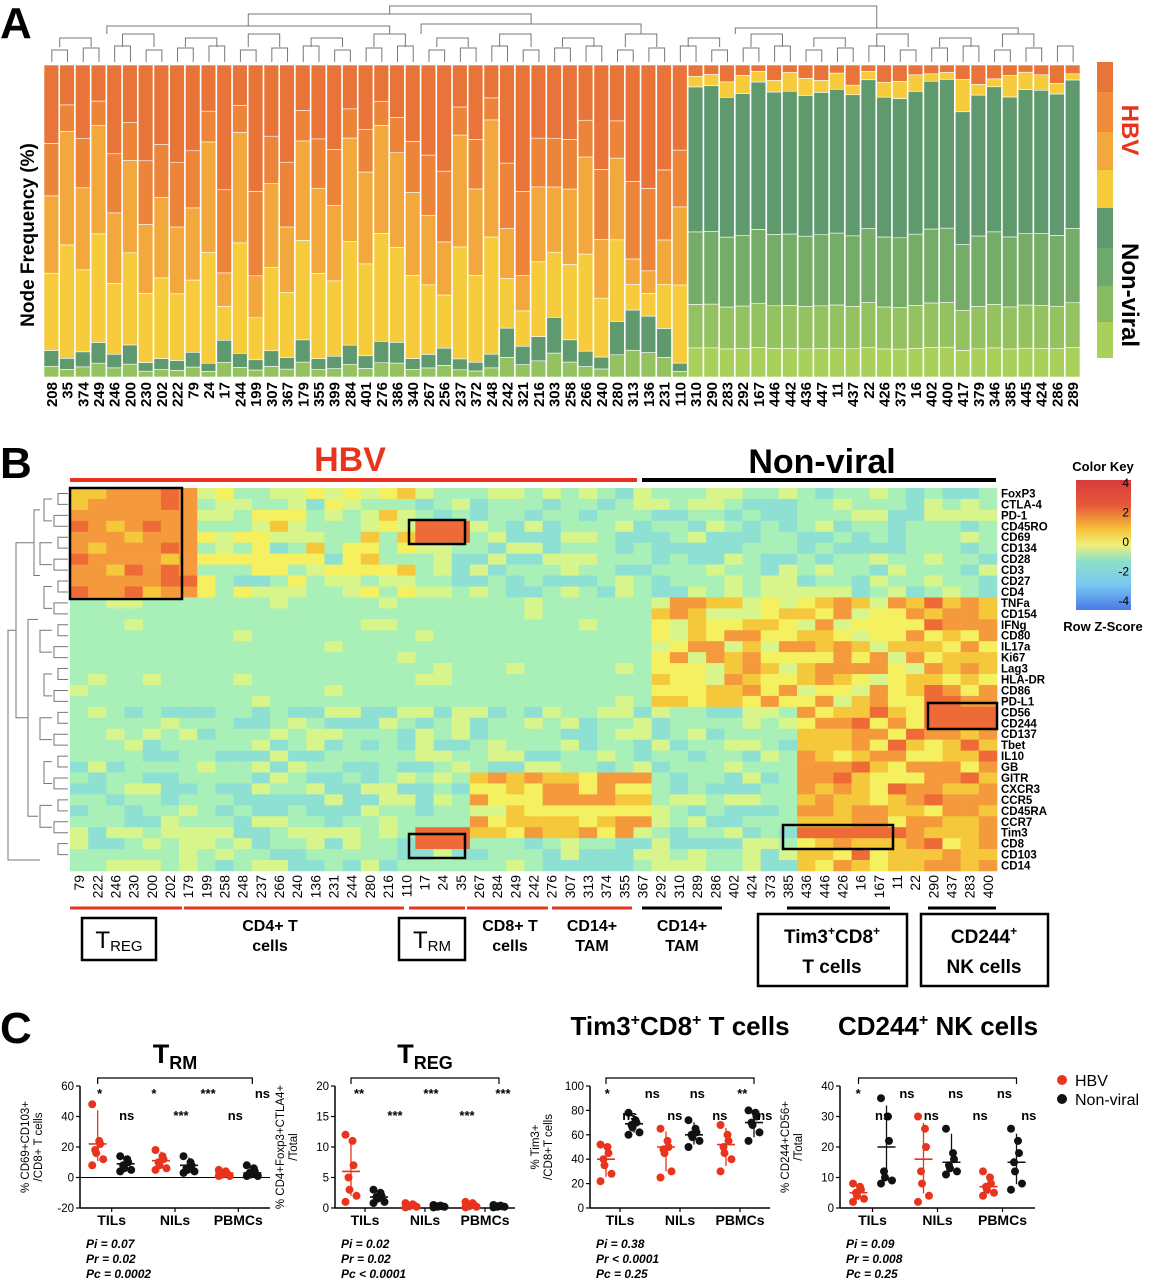 This screenshot has height=1280, width=1149. I want to click on heatmap-column-label: 437, so click(952, 887).